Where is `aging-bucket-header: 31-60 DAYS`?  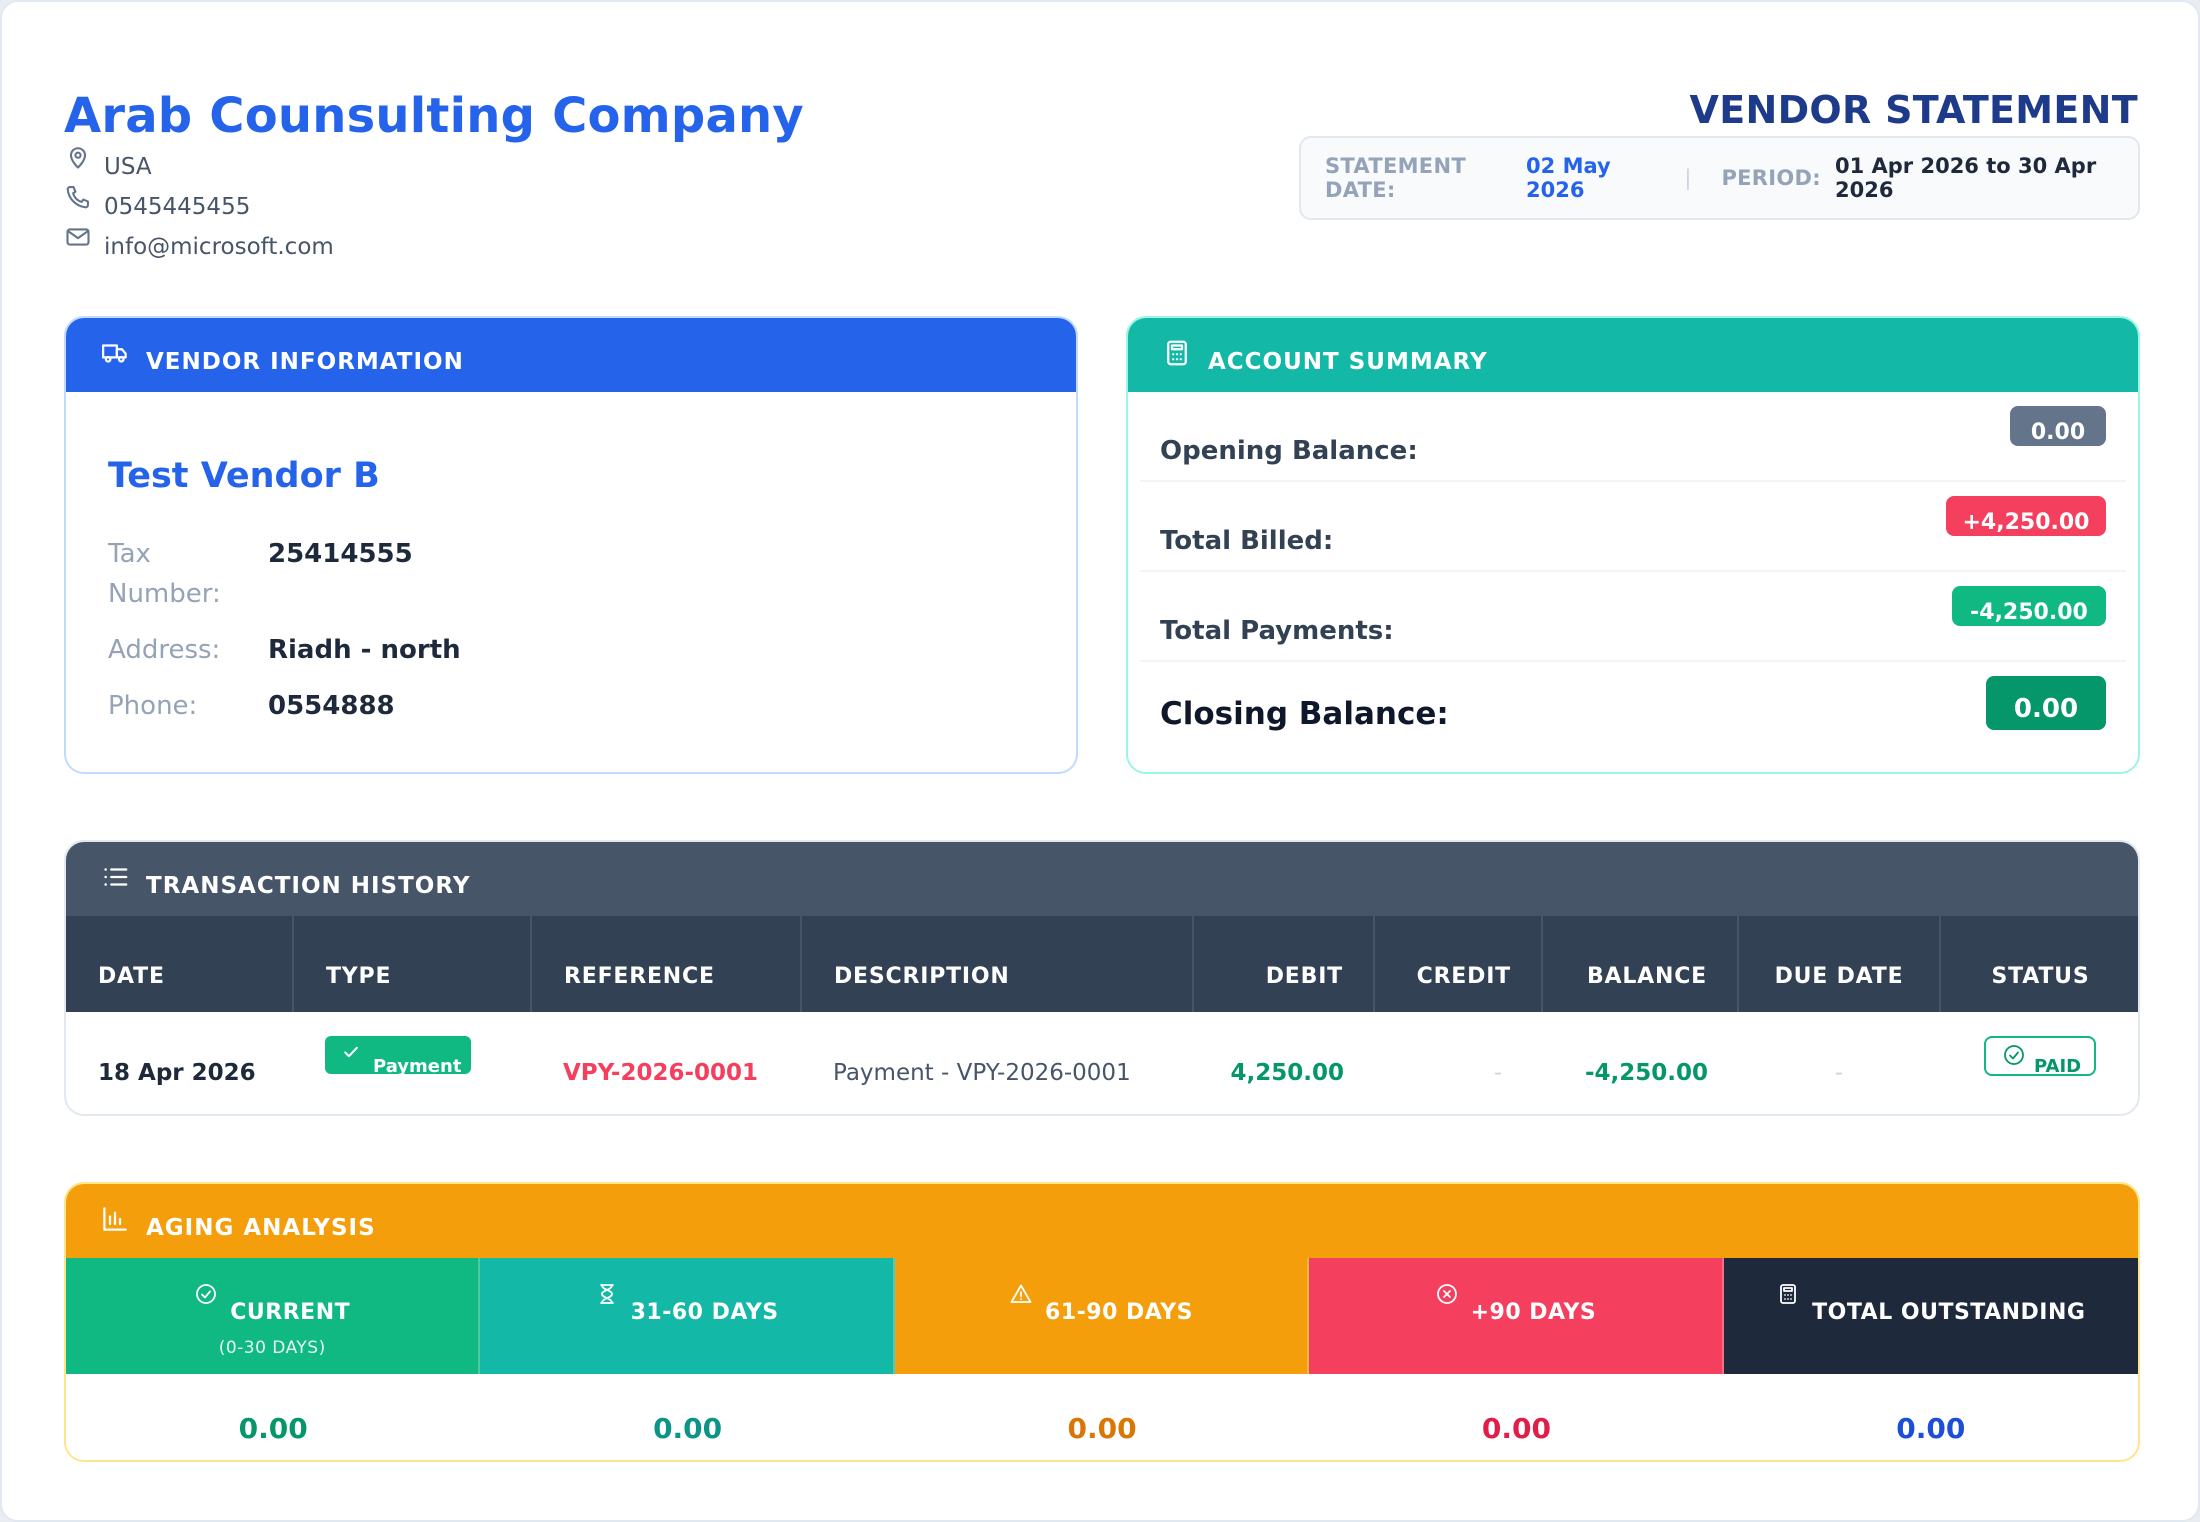 aging-bucket-header: 31-60 DAYS is located at coordinates (687, 1316).